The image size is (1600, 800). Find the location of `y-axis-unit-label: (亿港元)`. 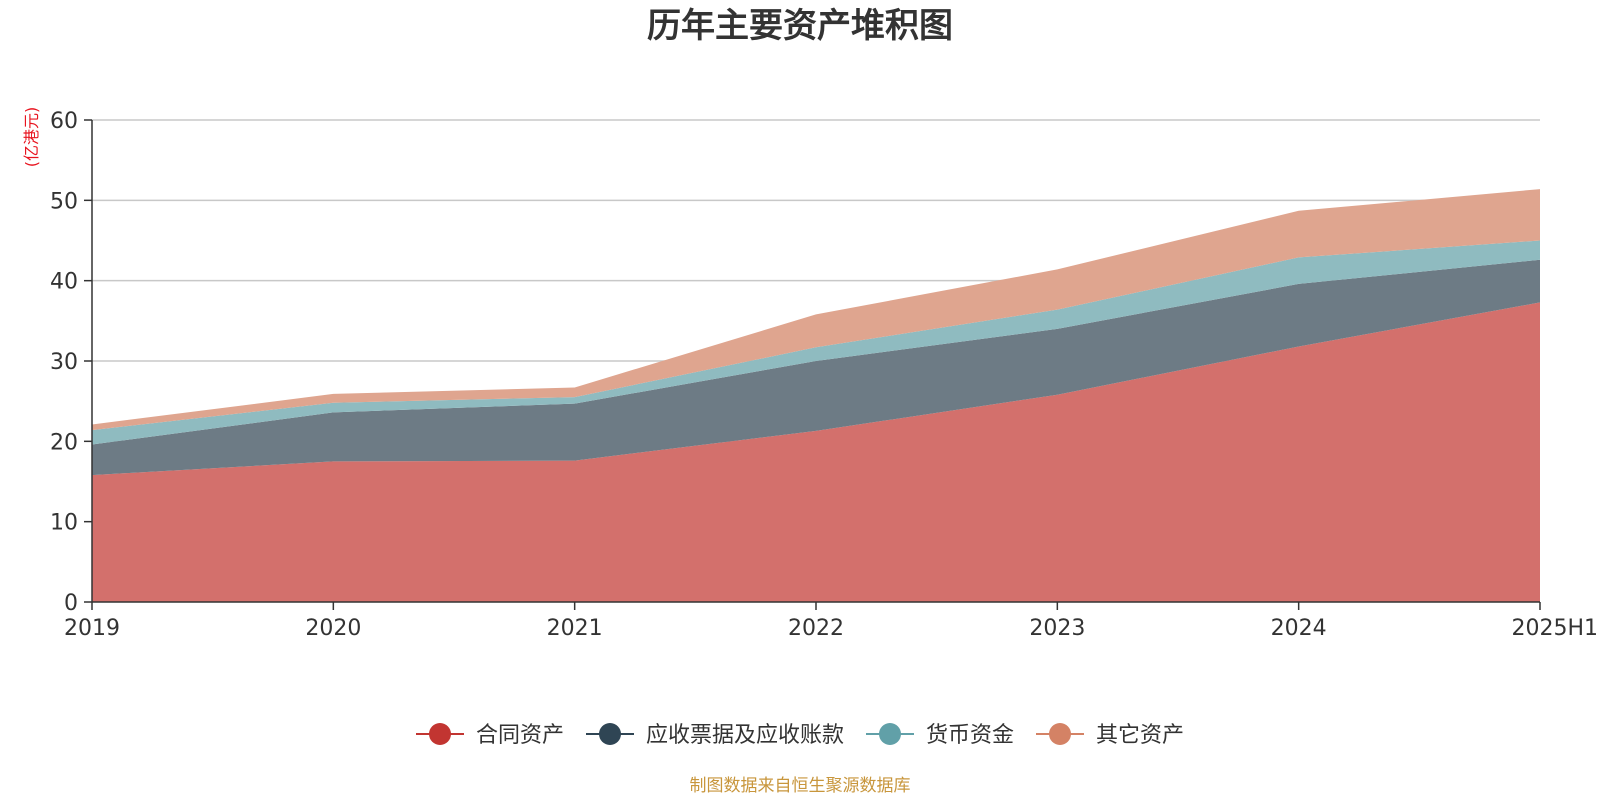

y-axis-unit-label: (亿港元) is located at coordinates (31, 137).